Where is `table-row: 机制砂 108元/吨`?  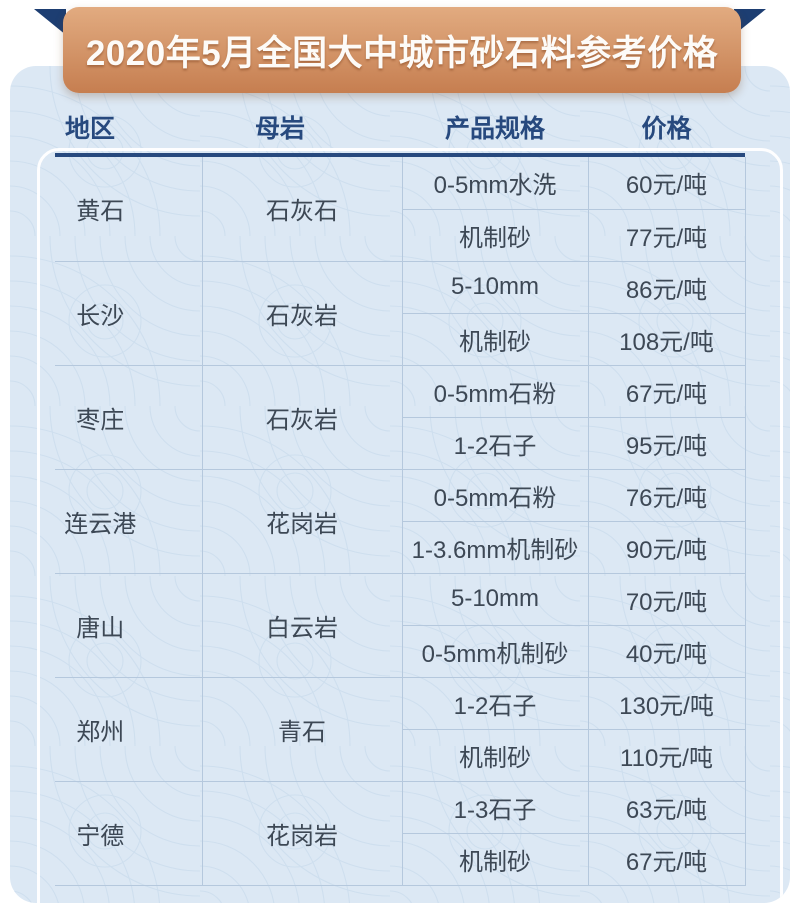 table-row: 机制砂 108元/吨 is located at coordinates (400, 339).